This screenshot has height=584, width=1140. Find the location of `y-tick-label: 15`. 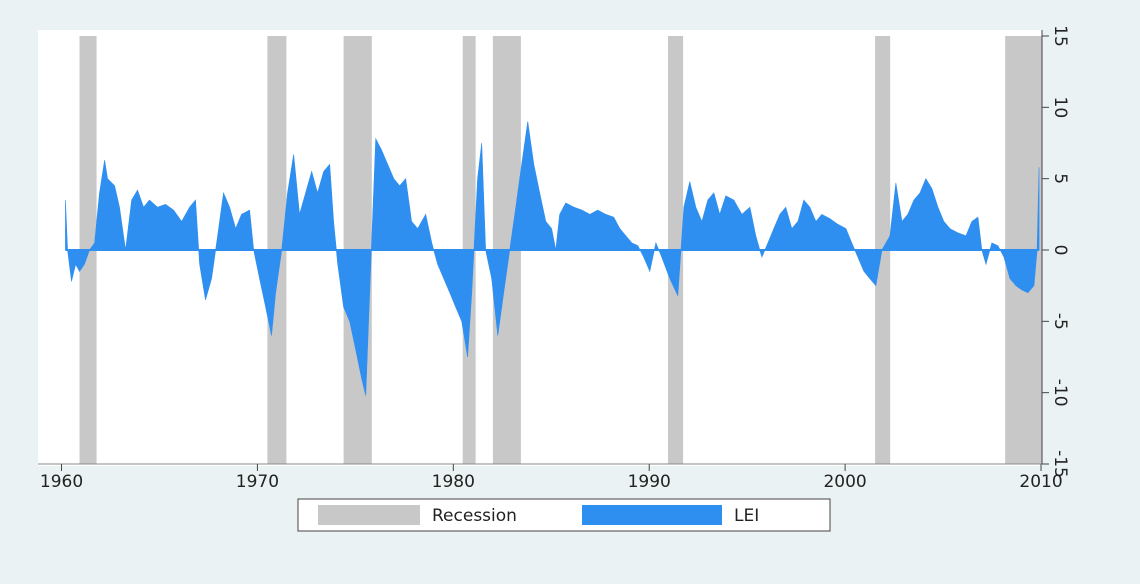

y-tick-label: 15 is located at coordinates (1060, 36).